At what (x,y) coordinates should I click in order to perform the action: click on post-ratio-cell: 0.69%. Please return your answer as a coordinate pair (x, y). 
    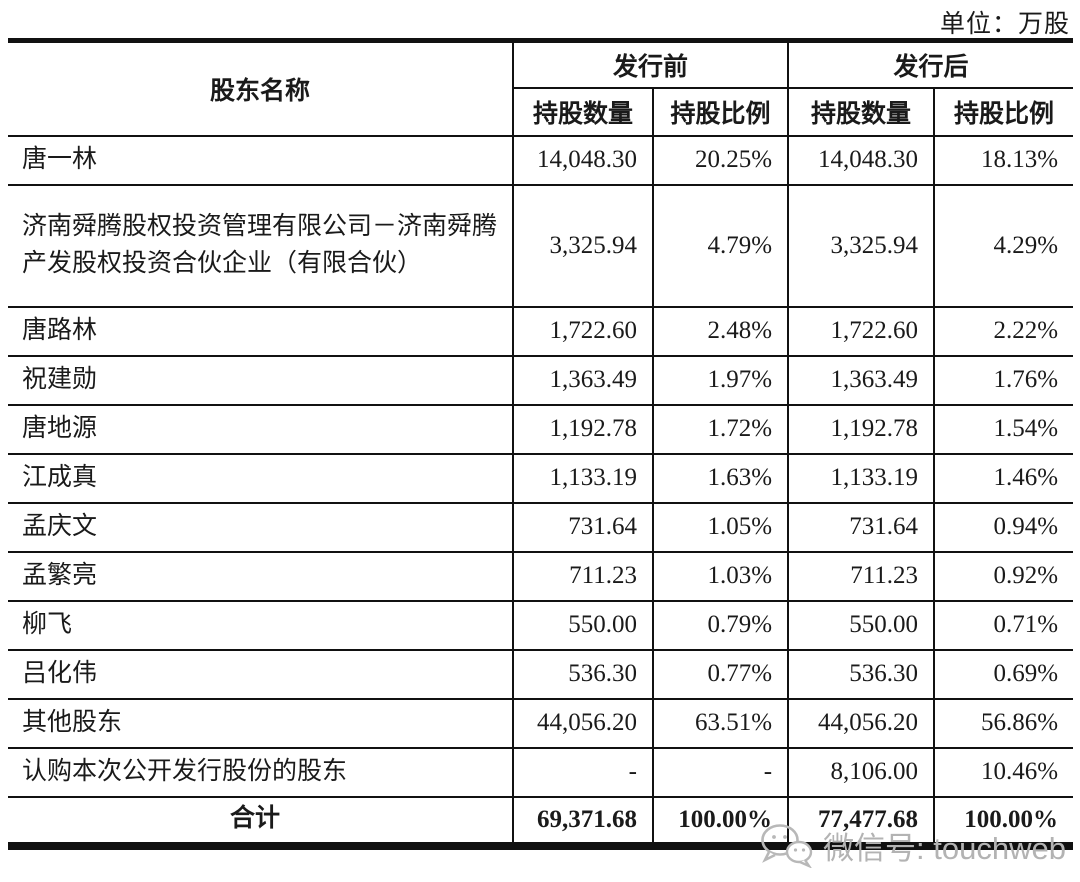
    Looking at the image, I should click on (1003, 674).